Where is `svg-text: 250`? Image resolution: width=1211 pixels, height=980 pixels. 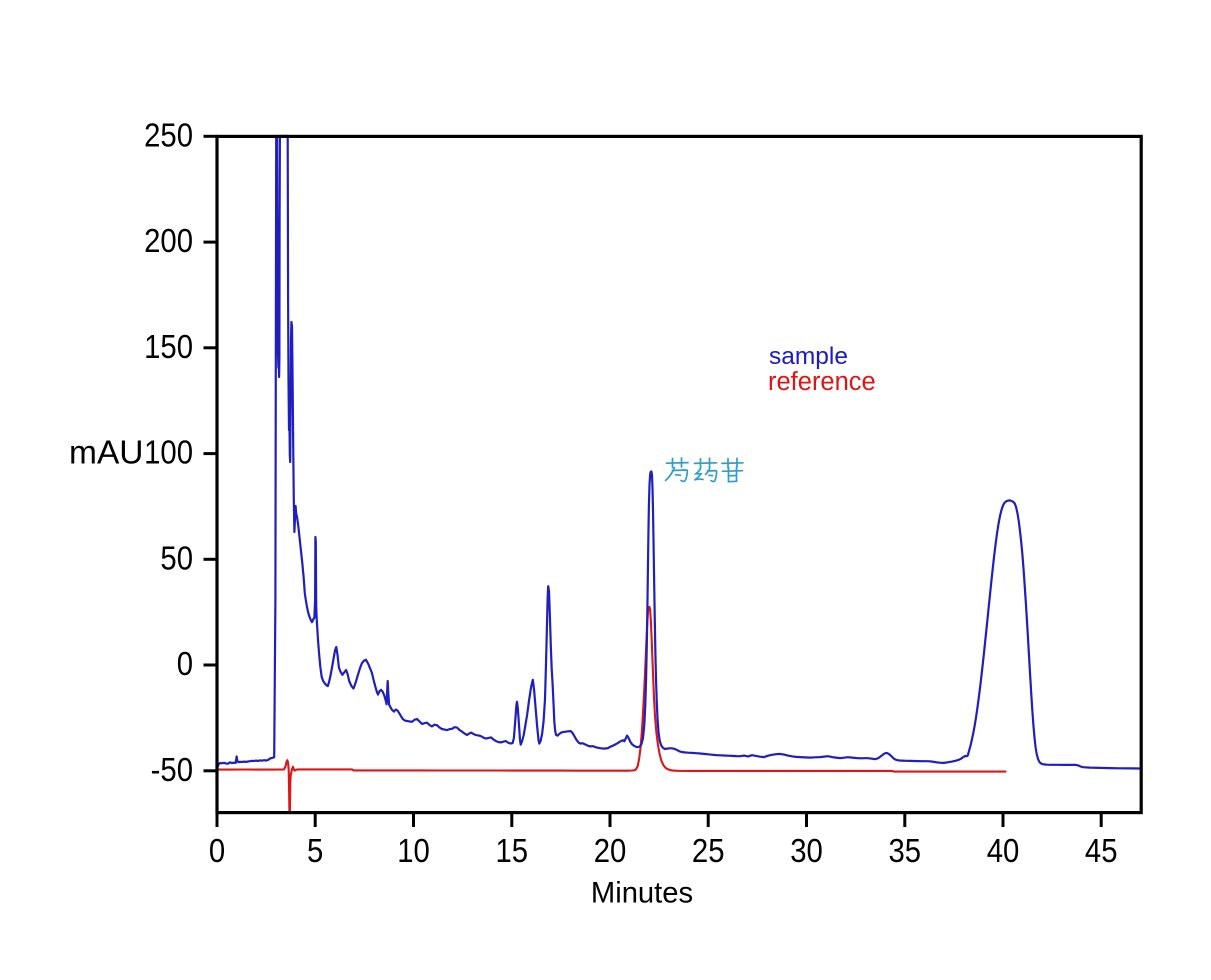
svg-text: 250 is located at coordinates (168, 134).